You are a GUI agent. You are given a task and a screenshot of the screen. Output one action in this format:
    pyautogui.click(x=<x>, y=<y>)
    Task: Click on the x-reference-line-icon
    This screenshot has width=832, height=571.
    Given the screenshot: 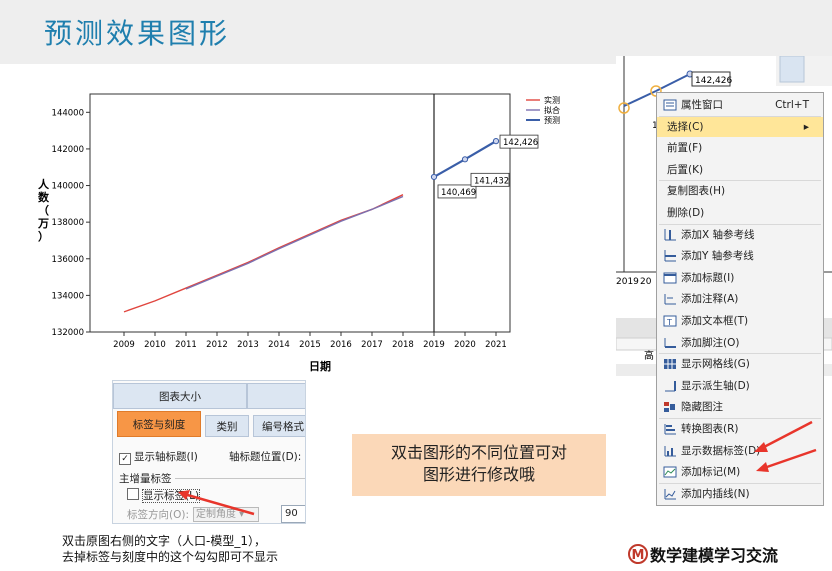 What is the action you would take?
    pyautogui.click(x=670, y=234)
    